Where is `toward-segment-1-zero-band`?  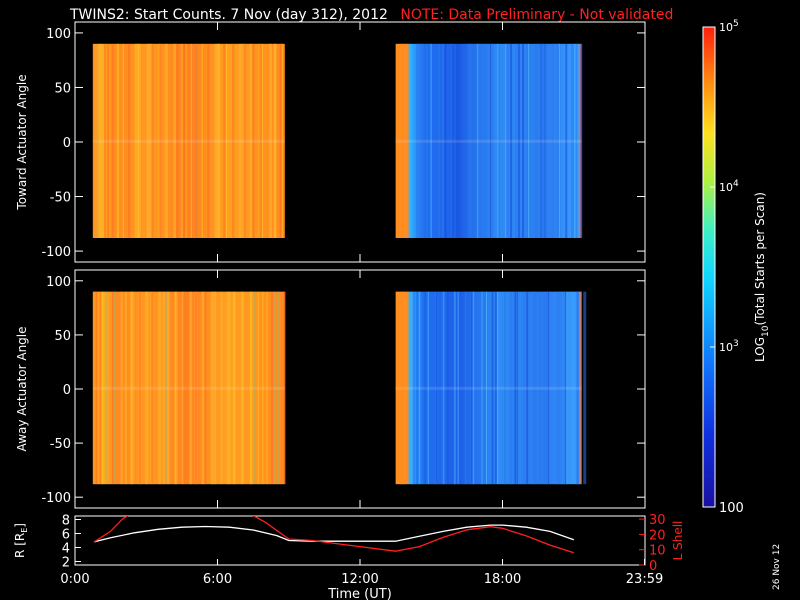
toward-segment-1-zero-band is located at coordinates (188, 141).